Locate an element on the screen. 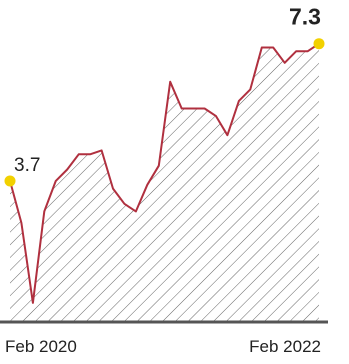 The image size is (349, 364). x-tick-label: Feb 2020 is located at coordinates (41, 346).